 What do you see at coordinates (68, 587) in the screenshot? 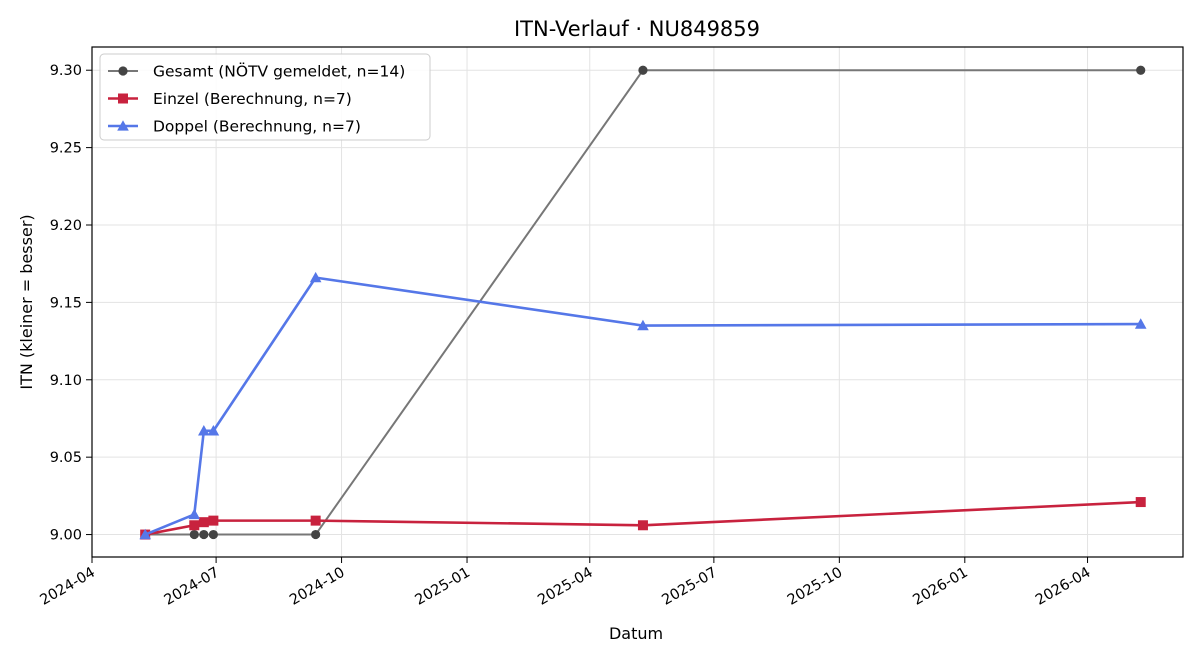
I see `x-tick-label: 2024-04` at bounding box center [68, 587].